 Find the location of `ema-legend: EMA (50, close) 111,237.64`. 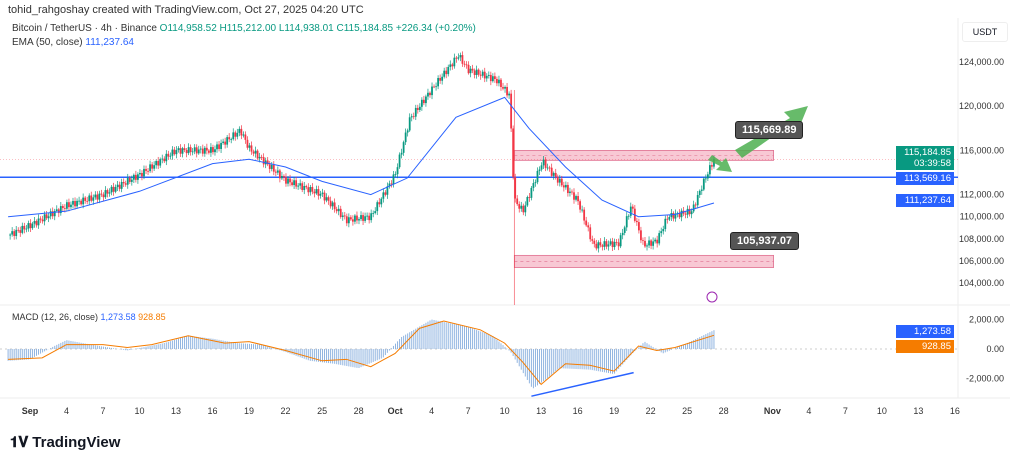

ema-legend: EMA (50, close) 111,237.64 is located at coordinates (244, 43).